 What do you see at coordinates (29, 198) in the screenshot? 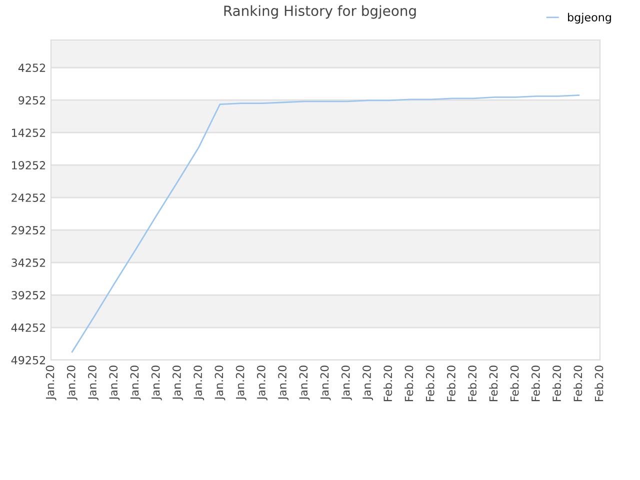
I see `y-tick-label: 24252` at bounding box center [29, 198].